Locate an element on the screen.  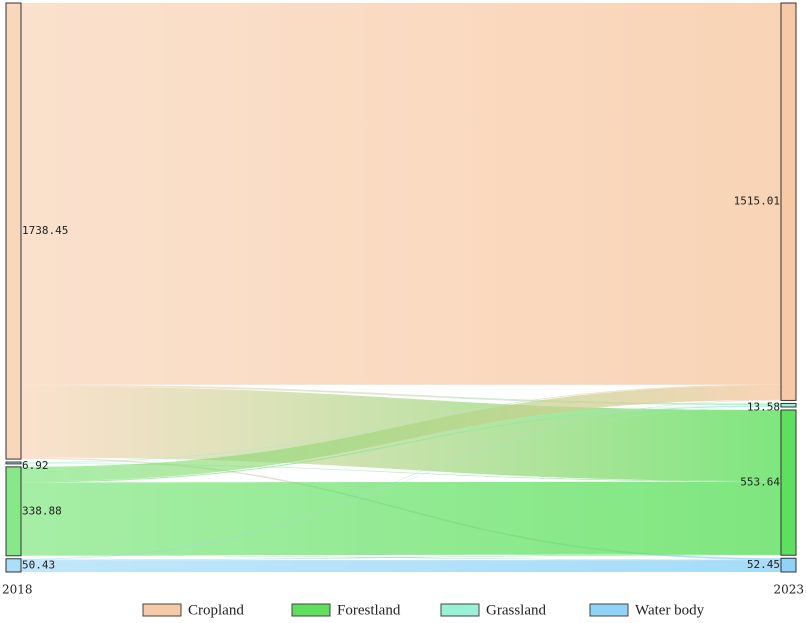
node-value: 50.43 is located at coordinates (38, 564).